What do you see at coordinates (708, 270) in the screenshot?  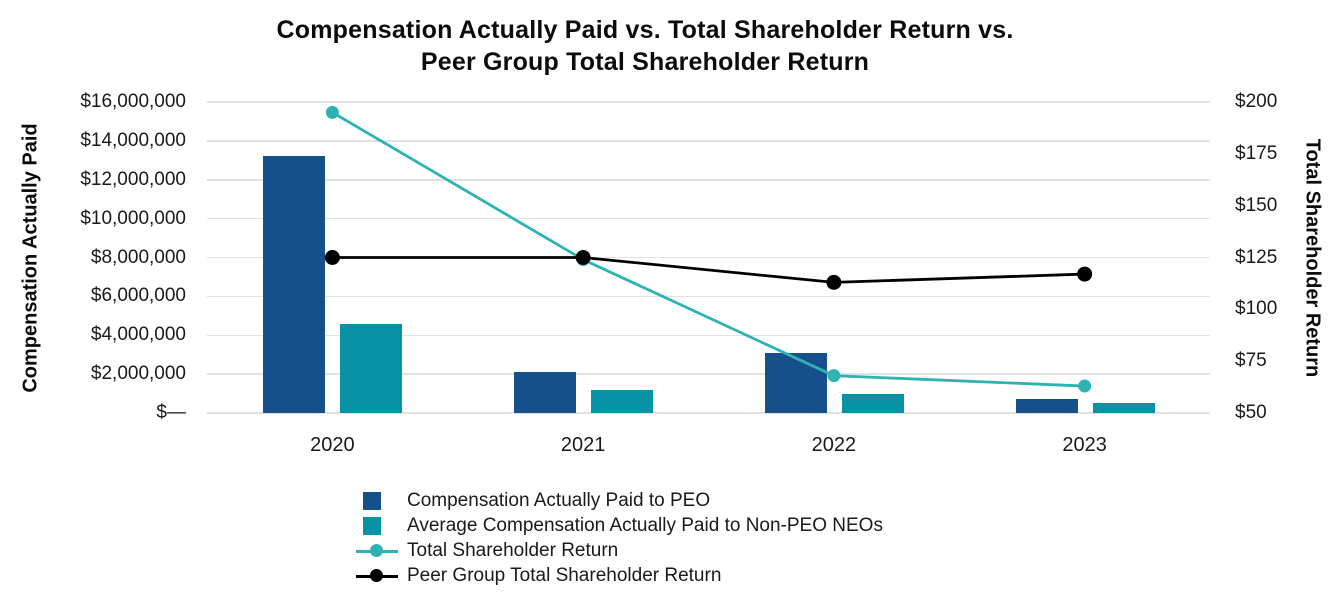 I see `peer-tsr-line` at bounding box center [708, 270].